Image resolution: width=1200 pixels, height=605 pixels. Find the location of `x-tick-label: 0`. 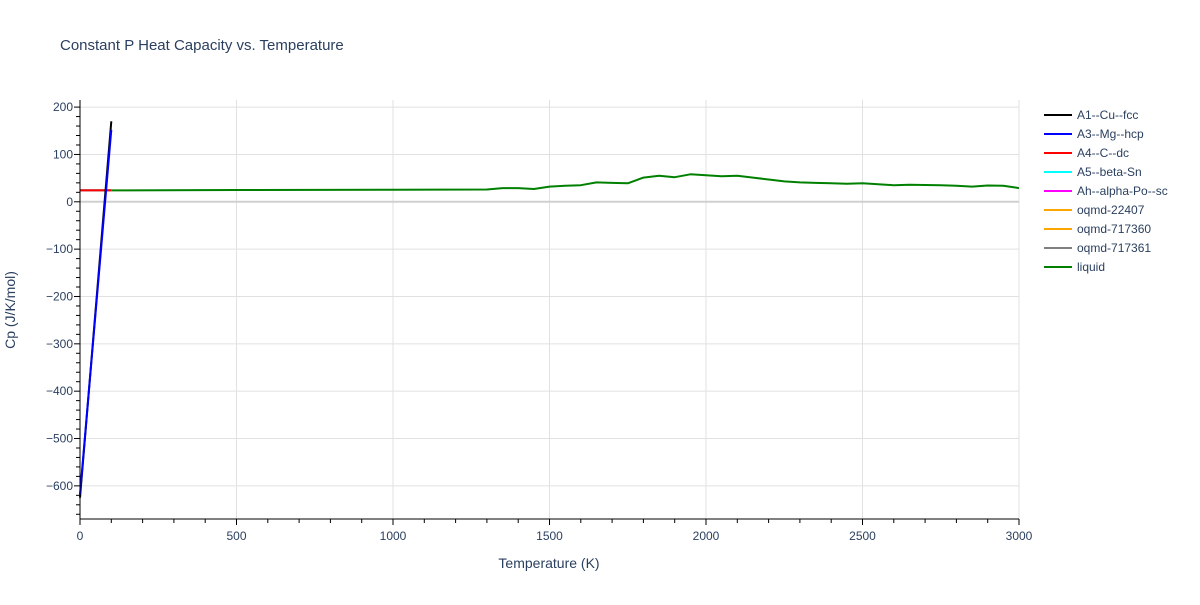

x-tick-label: 0 is located at coordinates (80, 536).